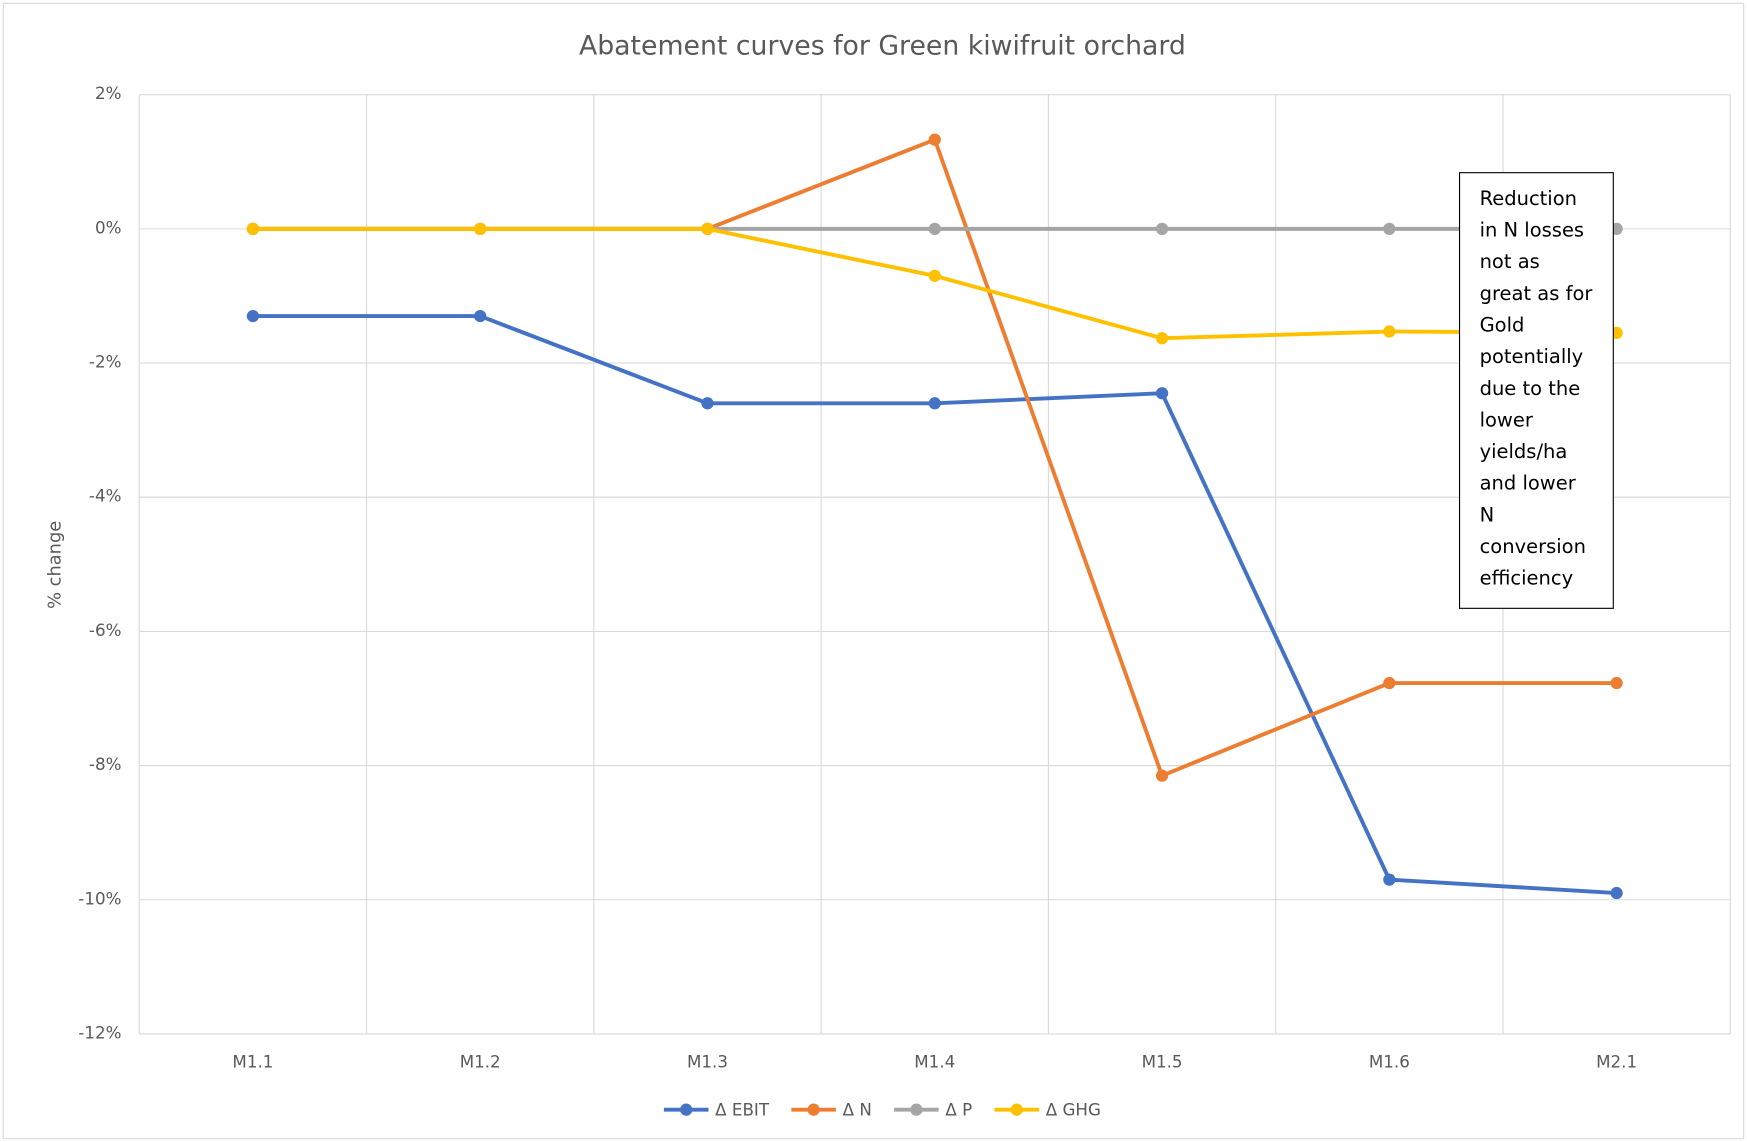 The image size is (1747, 1142). Describe the element at coordinates (1507, 419) in the screenshot. I see `annotation-text: lower` at that location.